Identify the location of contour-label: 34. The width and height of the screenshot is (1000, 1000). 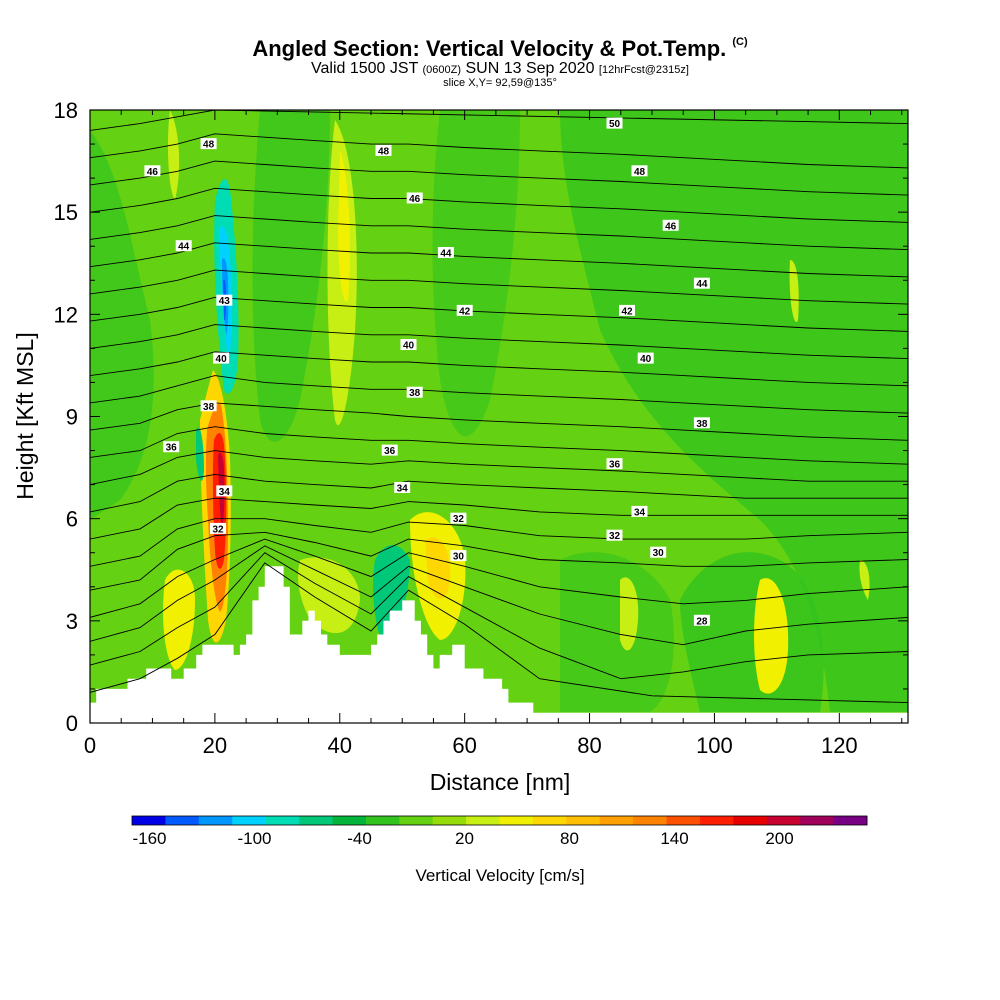
(403, 489).